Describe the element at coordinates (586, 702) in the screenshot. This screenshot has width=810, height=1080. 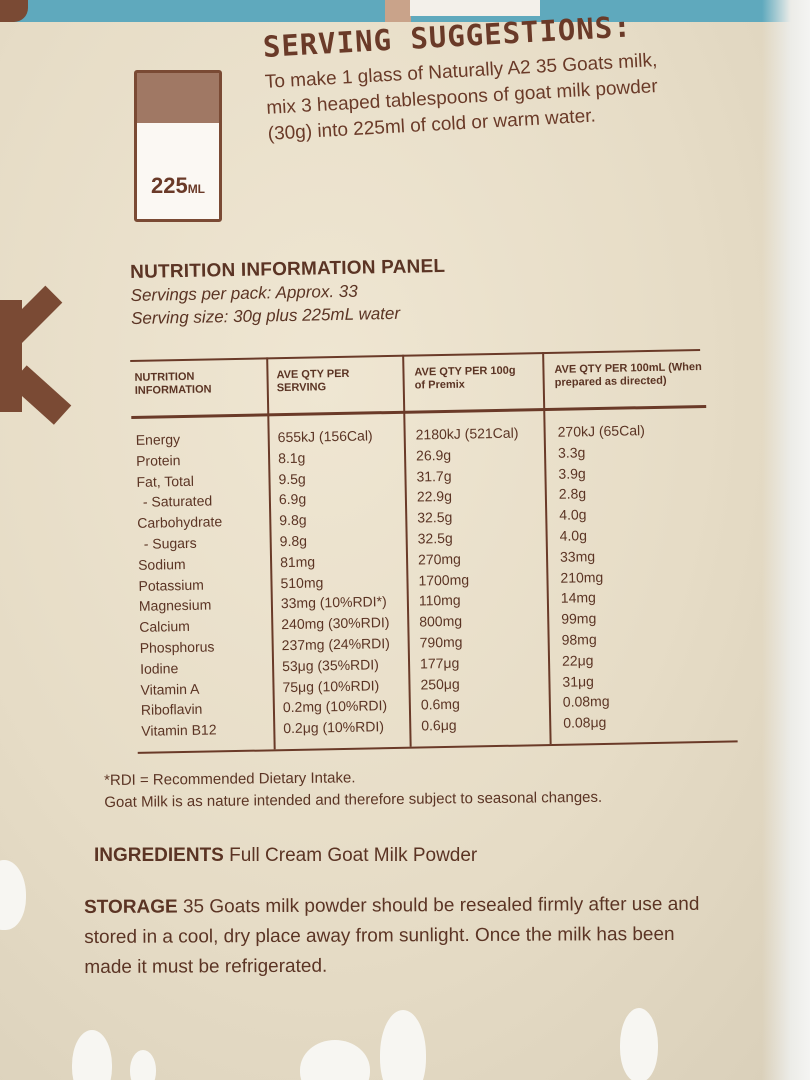
I see `per-100ml-value: 0.08mg` at that location.